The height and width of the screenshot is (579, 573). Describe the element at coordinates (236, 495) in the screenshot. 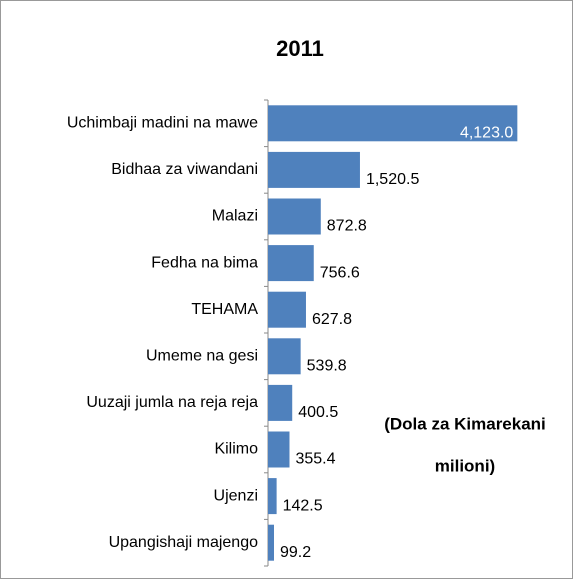

I see `y-tick-label: Ujenzi` at that location.